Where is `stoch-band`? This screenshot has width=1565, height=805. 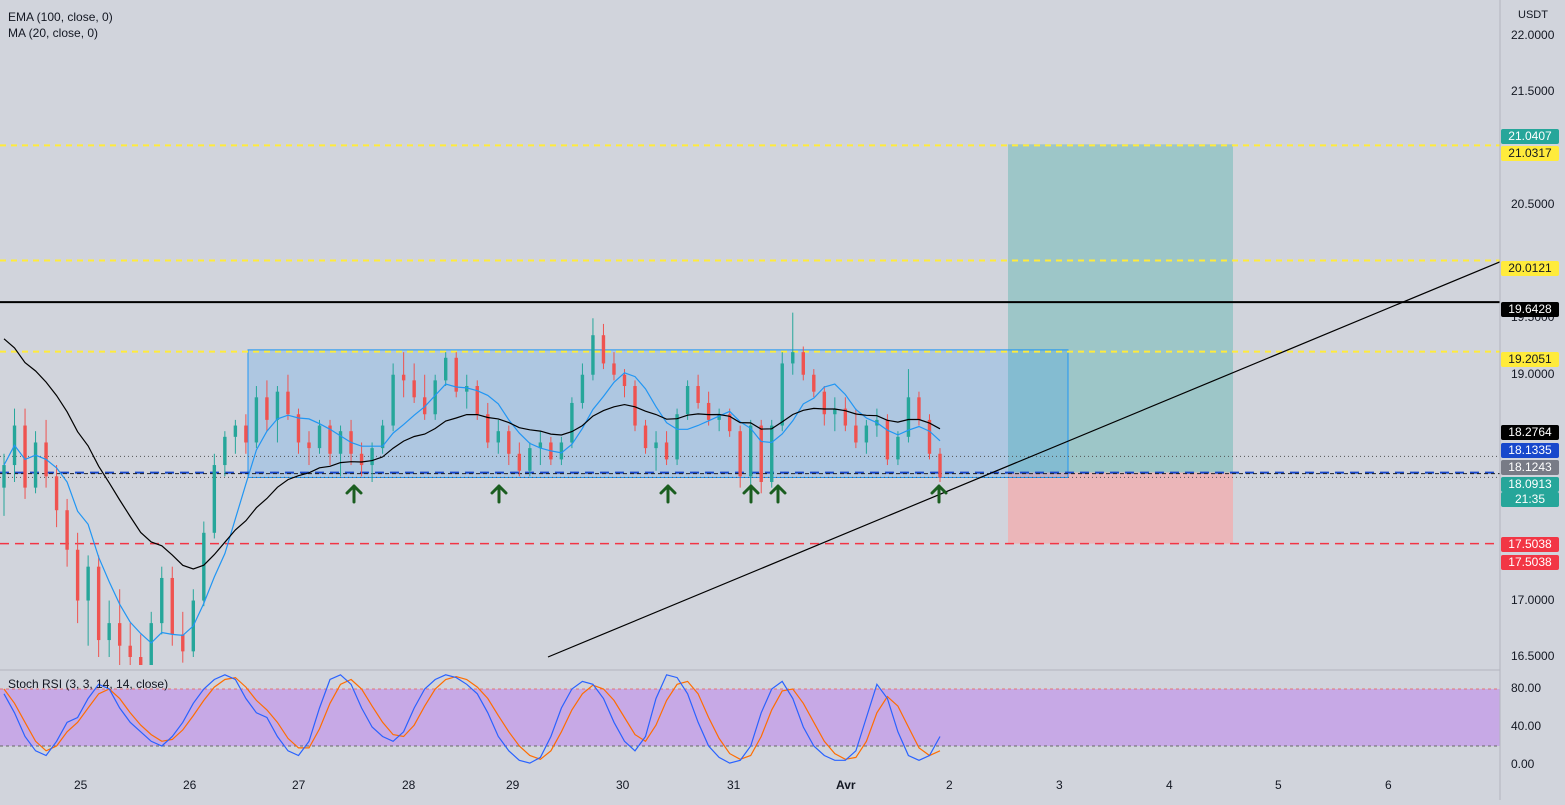
stoch-band is located at coordinates (750, 717).